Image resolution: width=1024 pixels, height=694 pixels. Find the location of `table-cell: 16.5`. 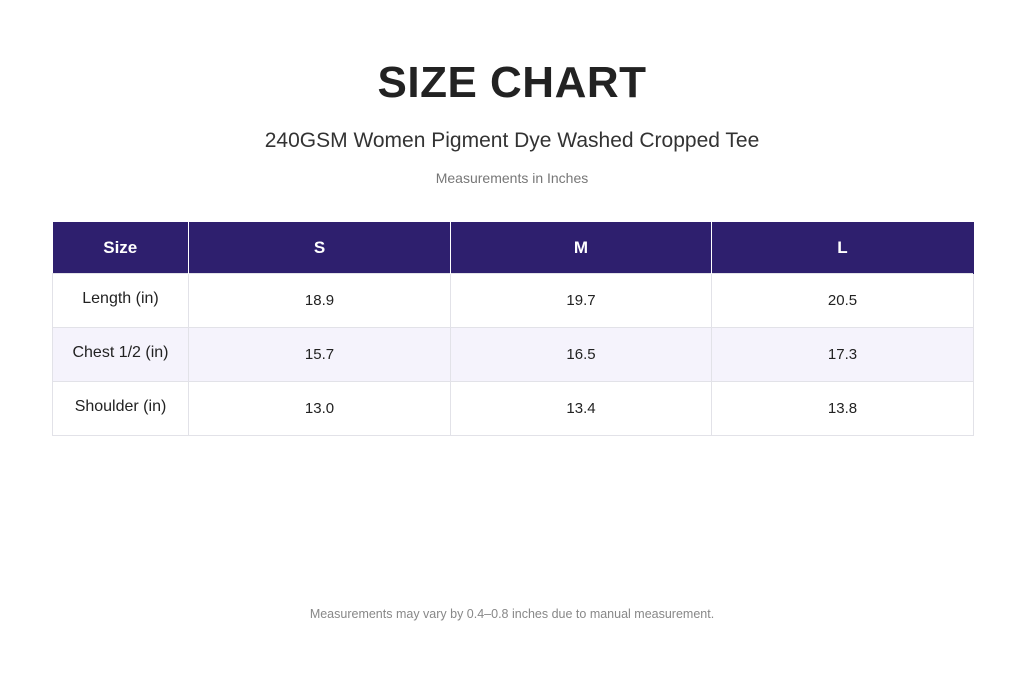

table-cell: 16.5 is located at coordinates (581, 354).